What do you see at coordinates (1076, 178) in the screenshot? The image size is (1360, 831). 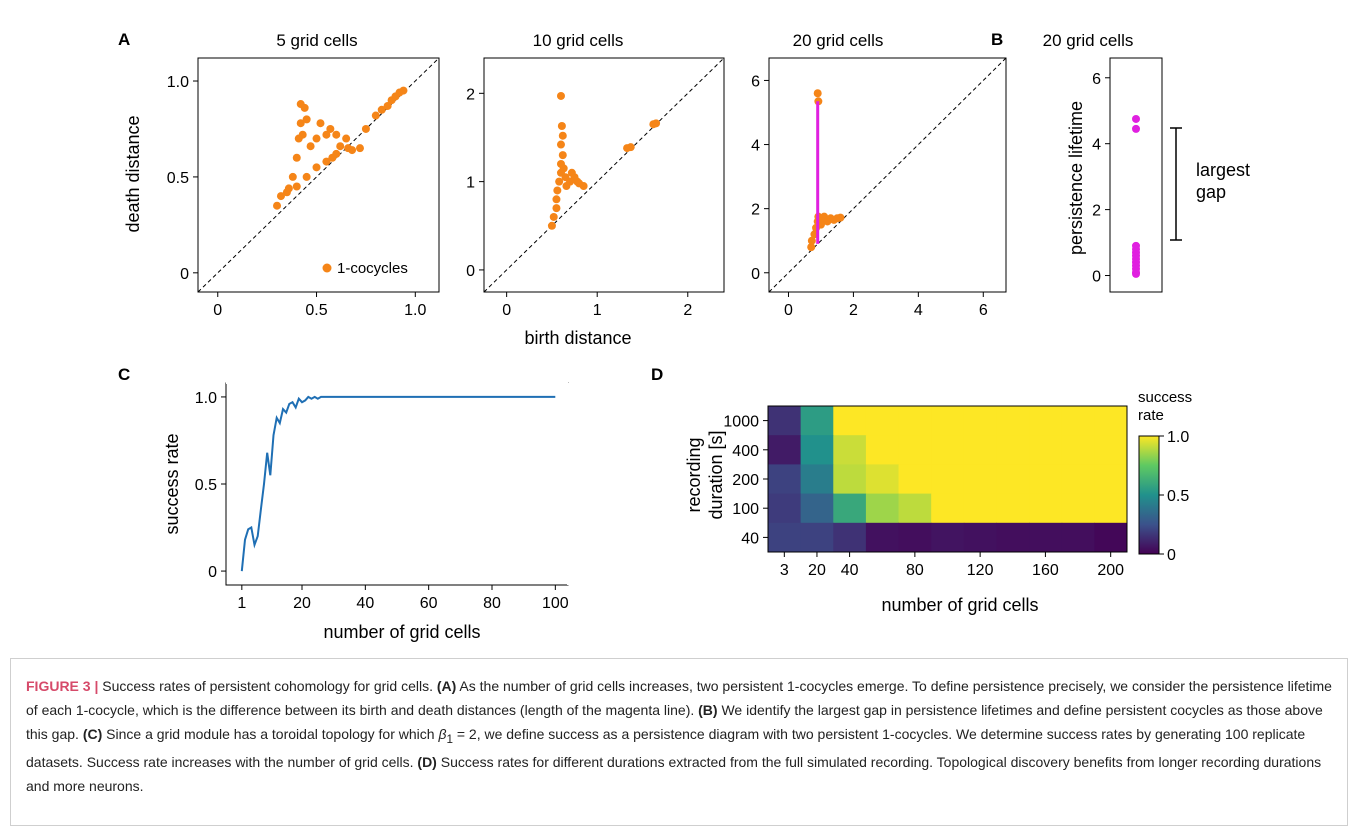 I see `panel-b-ylabel: persistence lifetime` at bounding box center [1076, 178].